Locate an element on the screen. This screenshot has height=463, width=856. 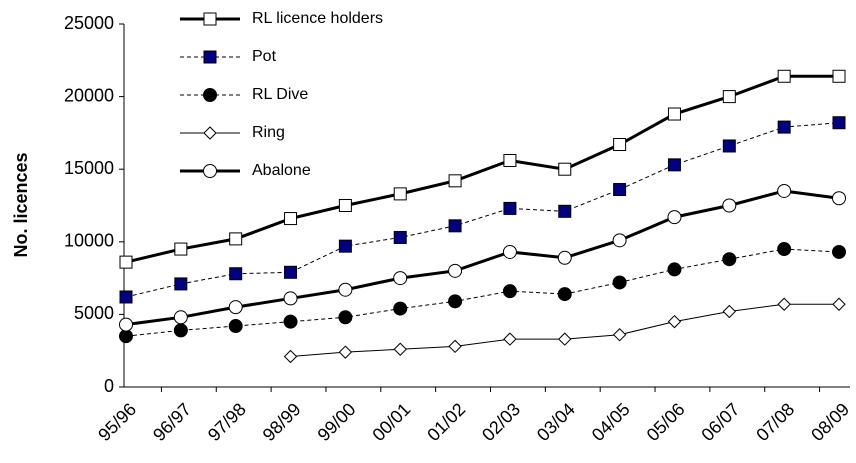
legend-label: RL Dive is located at coordinates (280, 94).